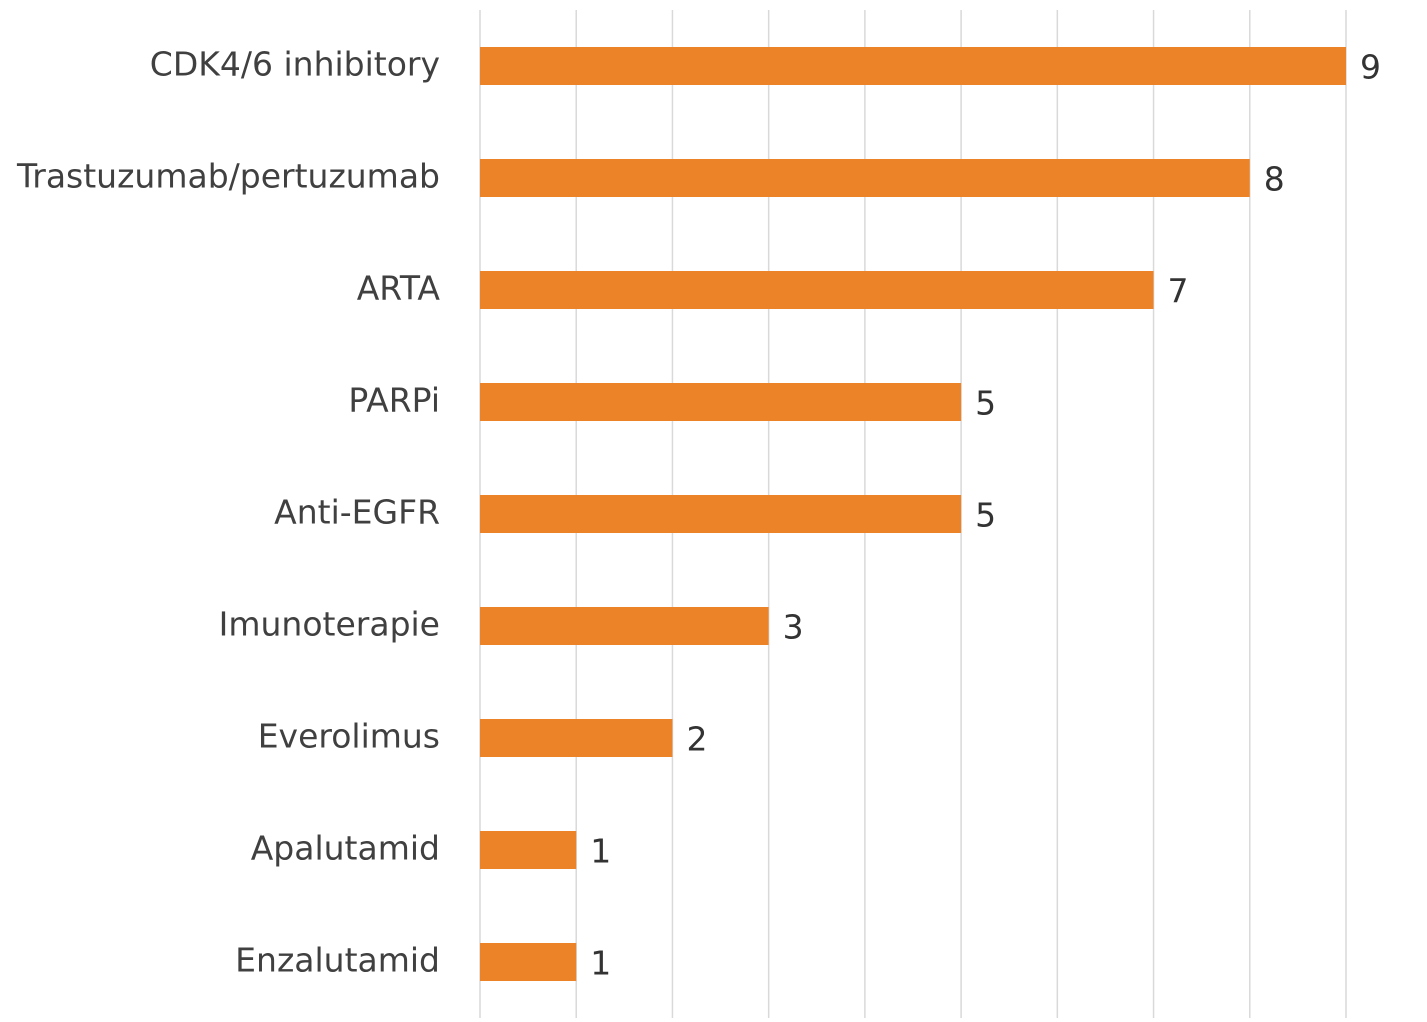 This screenshot has width=1427, height=1022. I want to click on y-tick-label: Apalutamid, so click(345, 848).